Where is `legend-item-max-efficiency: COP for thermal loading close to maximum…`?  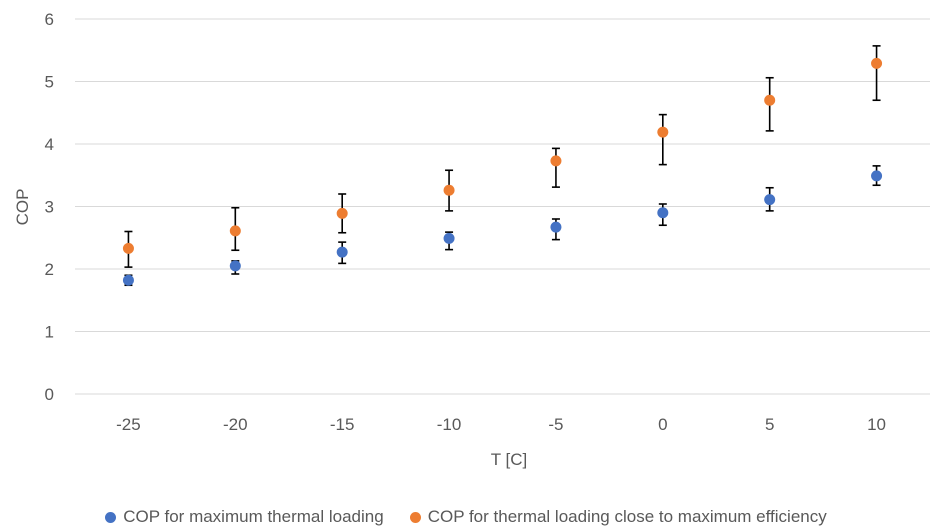
legend-item-max-efficiency: COP for thermal loading close to maximum… is located at coordinates (618, 517).